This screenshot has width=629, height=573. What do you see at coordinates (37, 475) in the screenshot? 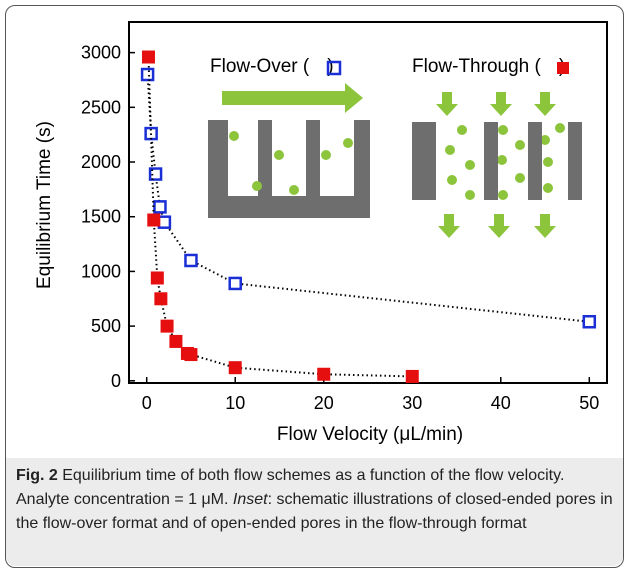
I see `caption-label: Fig. 2` at bounding box center [37, 475].